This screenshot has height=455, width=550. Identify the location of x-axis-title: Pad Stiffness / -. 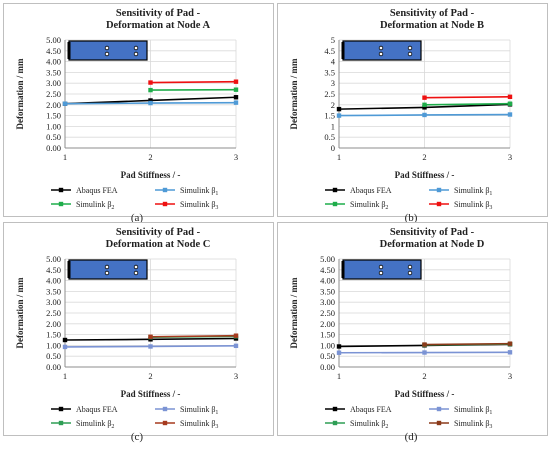
(425, 175).